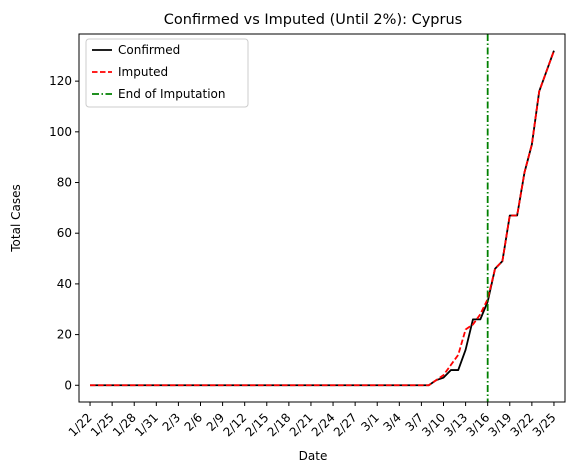 This screenshot has width=571, height=473. What do you see at coordinates (313, 20) in the screenshot?
I see `chart-title: Confirmed vs Imputed (Until 2%): Cyprus` at bounding box center [313, 20].